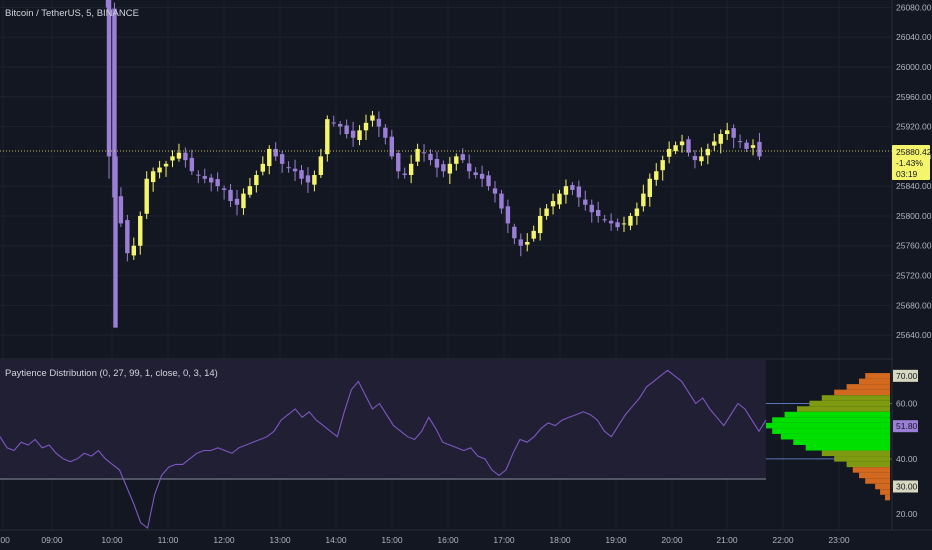 The width and height of the screenshot is (932, 550). Describe the element at coordinates (783, 540) in the screenshot. I see `time-tick-label: 22:00` at that location.